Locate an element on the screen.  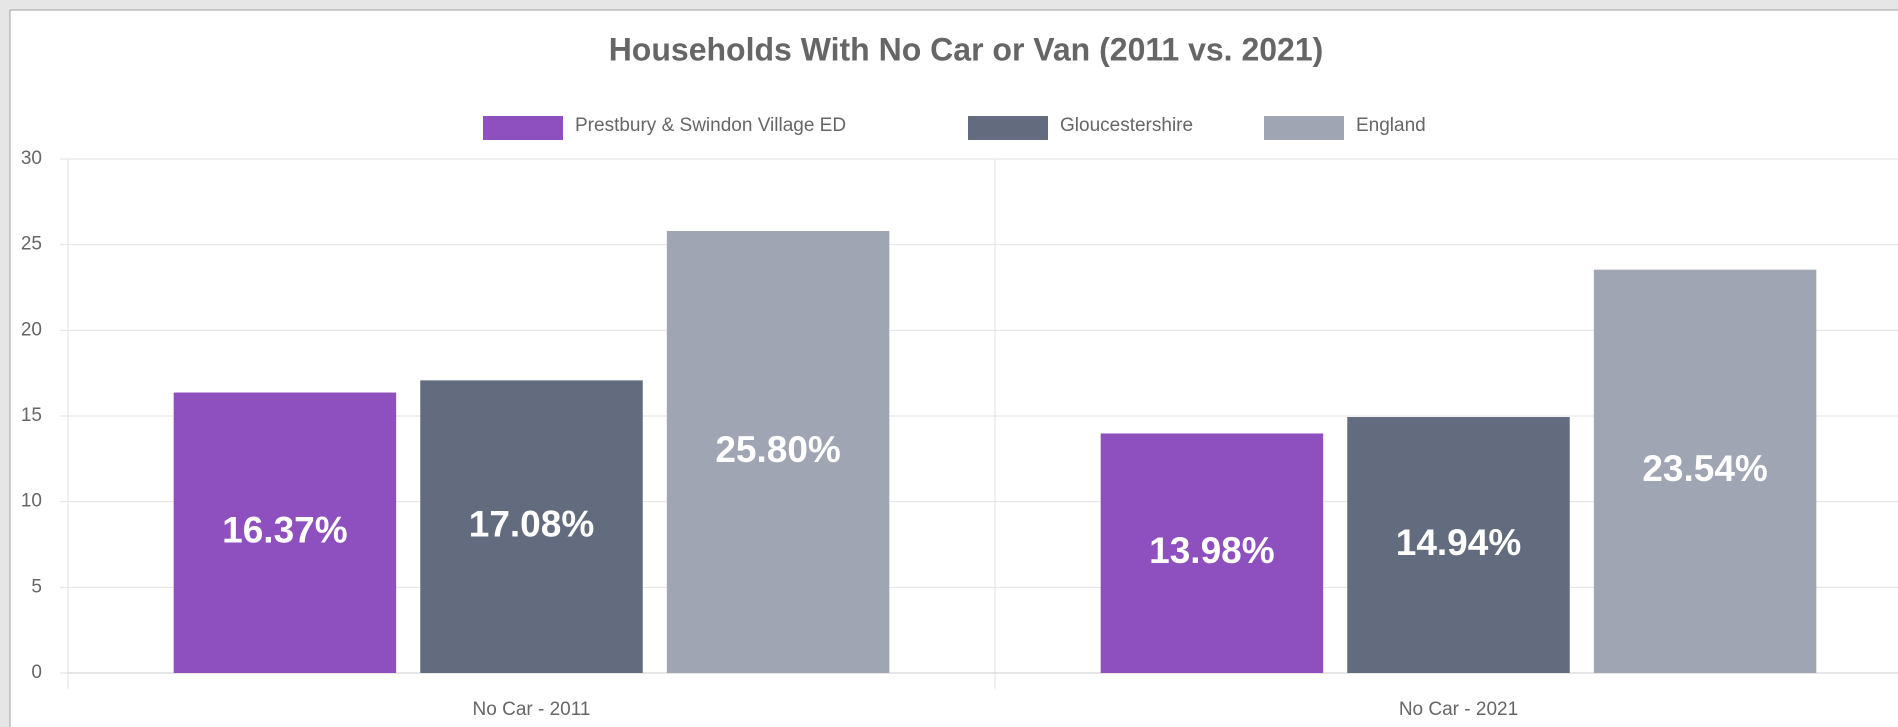
y-tick-label: 0 is located at coordinates (36, 672).